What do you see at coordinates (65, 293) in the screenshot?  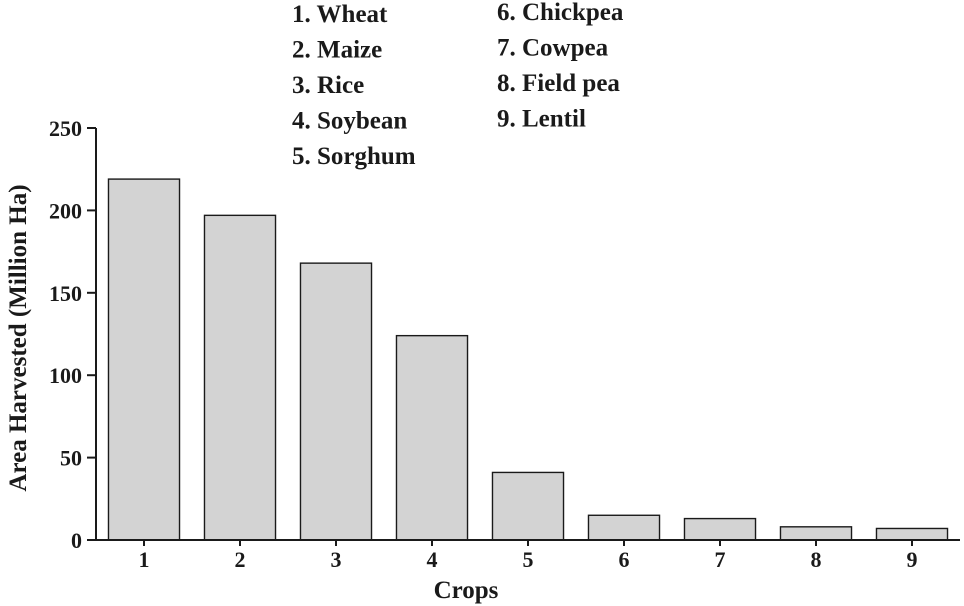 I see `y-tick-label: 150` at bounding box center [65, 293].